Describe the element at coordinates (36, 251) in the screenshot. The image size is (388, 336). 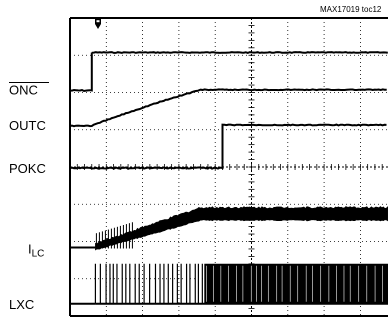
I see `channel-label-ilc: ILC` at that location.